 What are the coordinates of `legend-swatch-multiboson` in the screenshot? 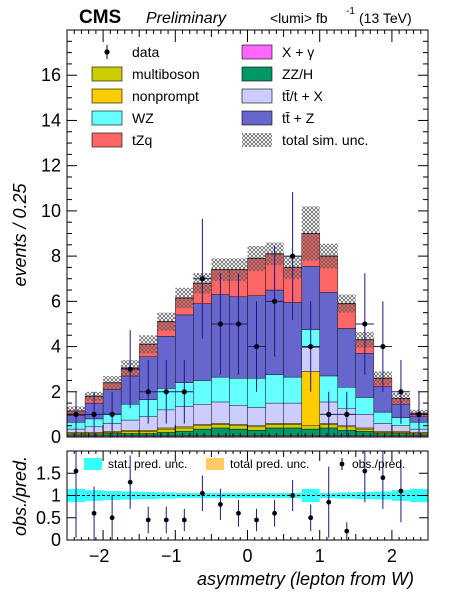 It's located at (107, 74).